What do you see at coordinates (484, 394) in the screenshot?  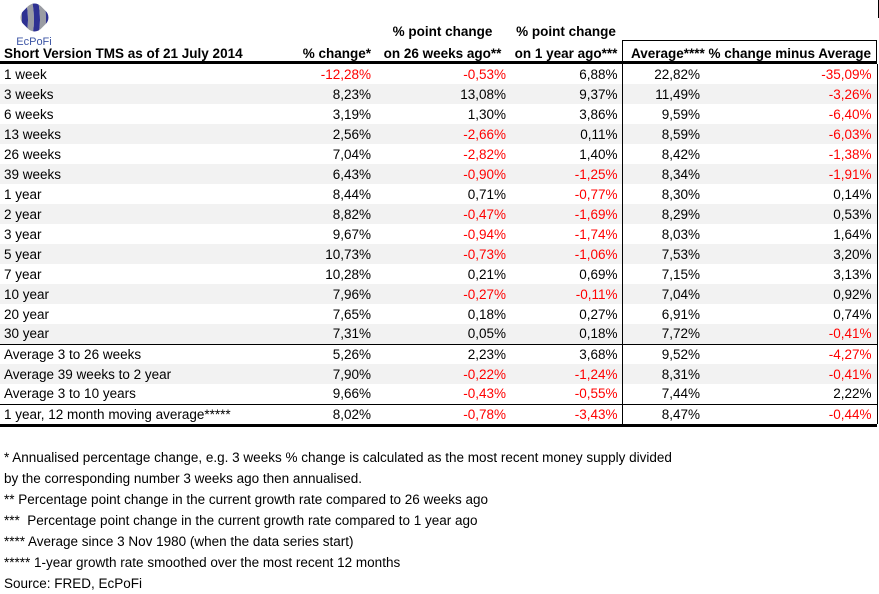 I see `pt-change-26w-cell: -0,43%` at bounding box center [484, 394].